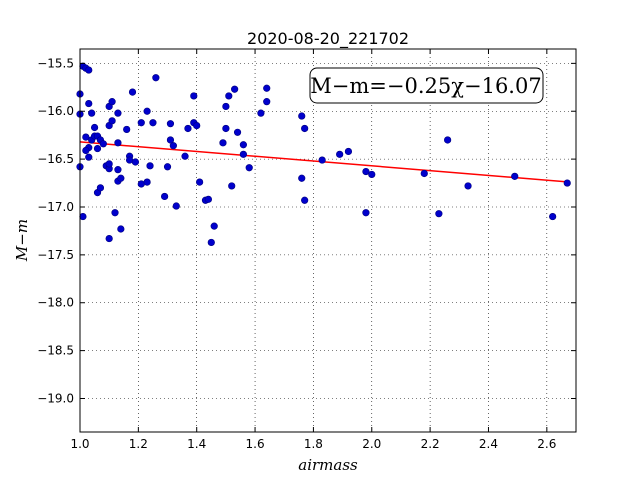 The width and height of the screenshot is (640, 480). What do you see at coordinates (79, 444) in the screenshot?
I see `x-tick-label: 1.0` at bounding box center [79, 444].